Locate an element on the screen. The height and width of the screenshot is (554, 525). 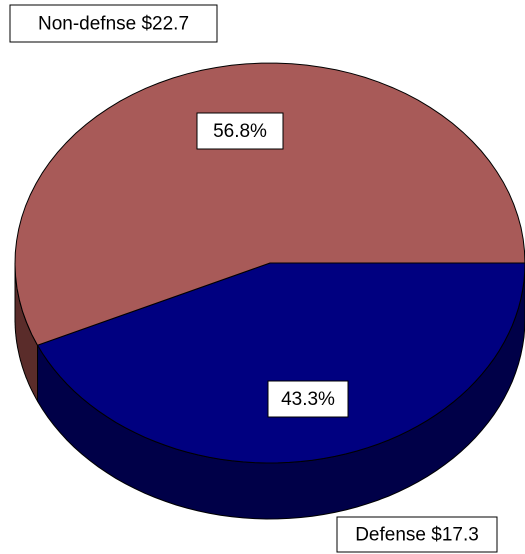
value-label: 56.8% is located at coordinates (240, 131).